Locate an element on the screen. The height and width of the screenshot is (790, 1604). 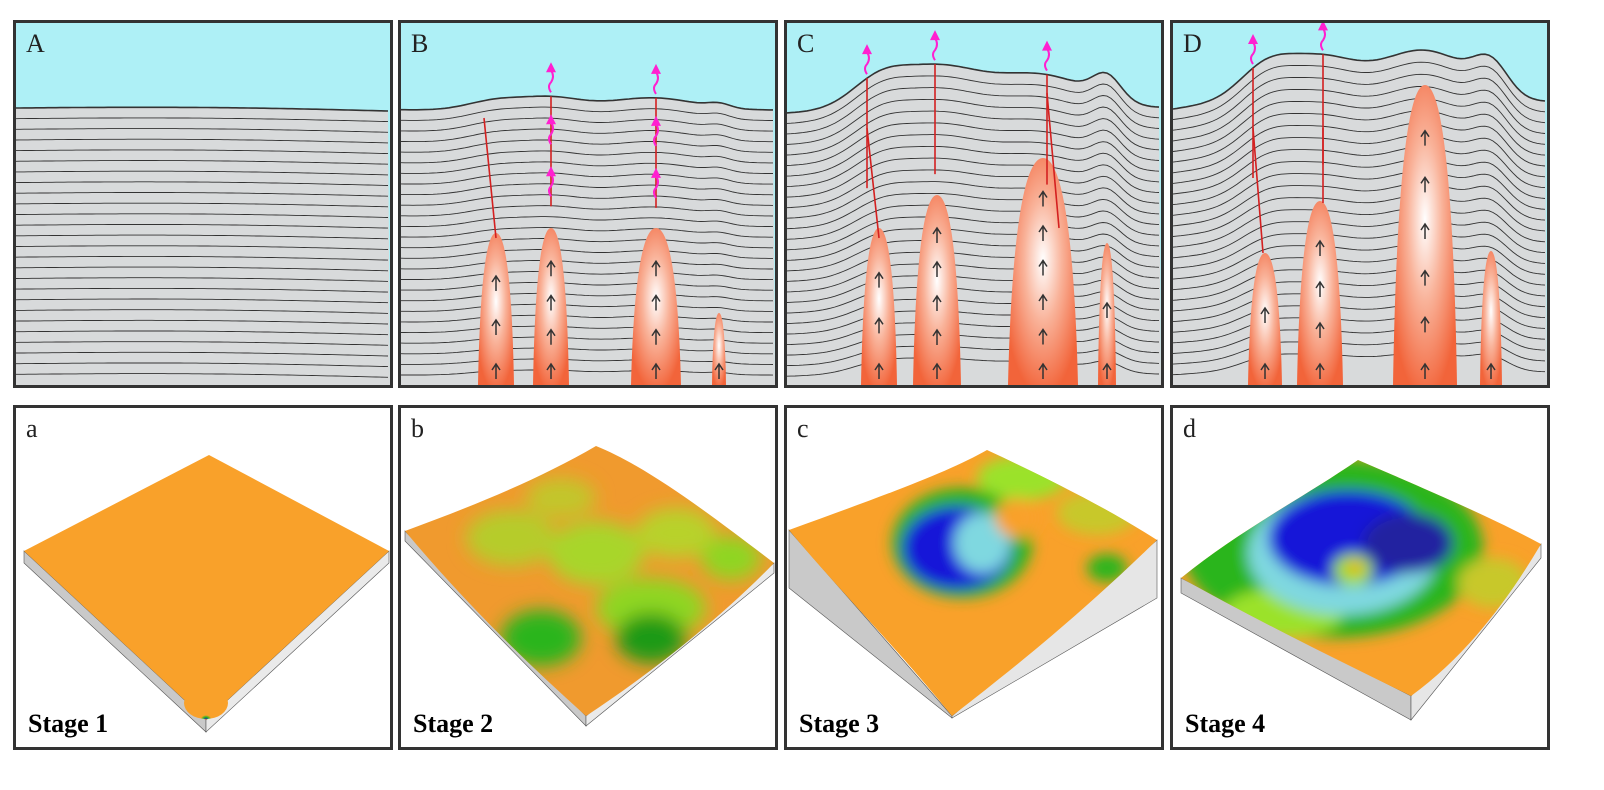
panel-b: b Stage 2 is located at coordinates (588, 577).